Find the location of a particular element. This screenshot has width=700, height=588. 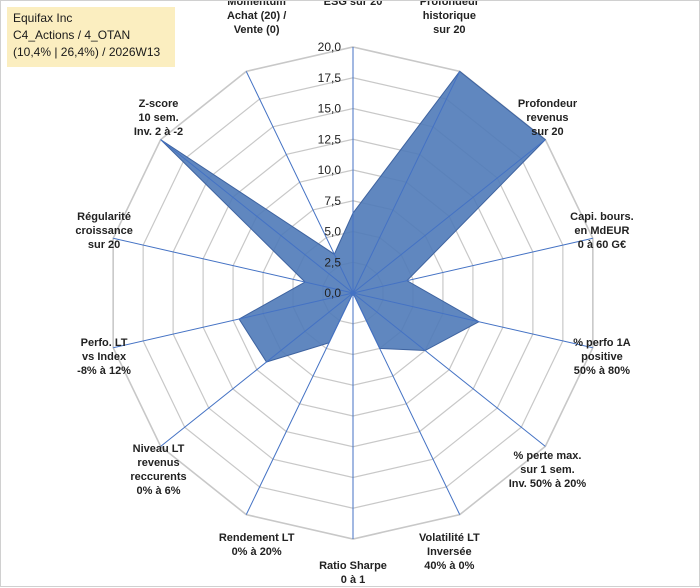

axis-label-line: reccurents is located at coordinates (158, 477).